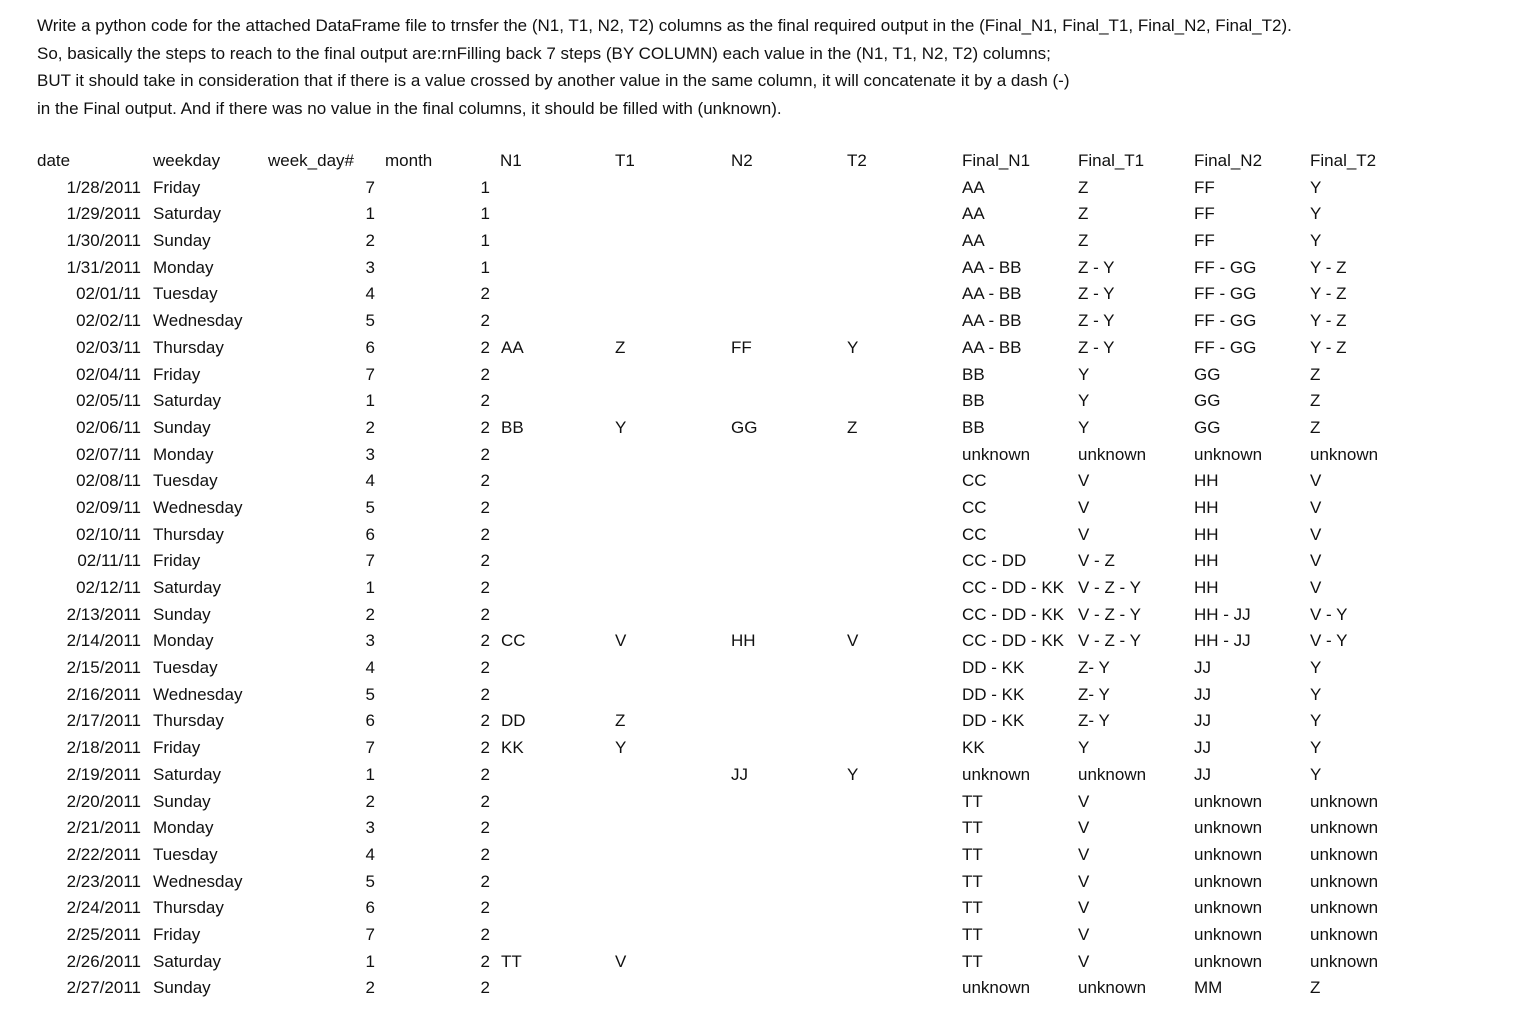 The width and height of the screenshot is (1522, 1026). What do you see at coordinates (761, 508) in the screenshot?
I see `table-row: 02/09/11 Wednesday 5 2 CC V HH V` at bounding box center [761, 508].